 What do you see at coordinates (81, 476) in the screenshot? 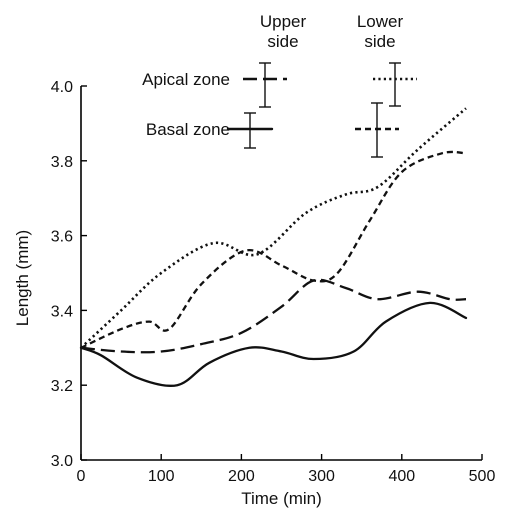
I see `x-tick-label: 0` at bounding box center [81, 476].